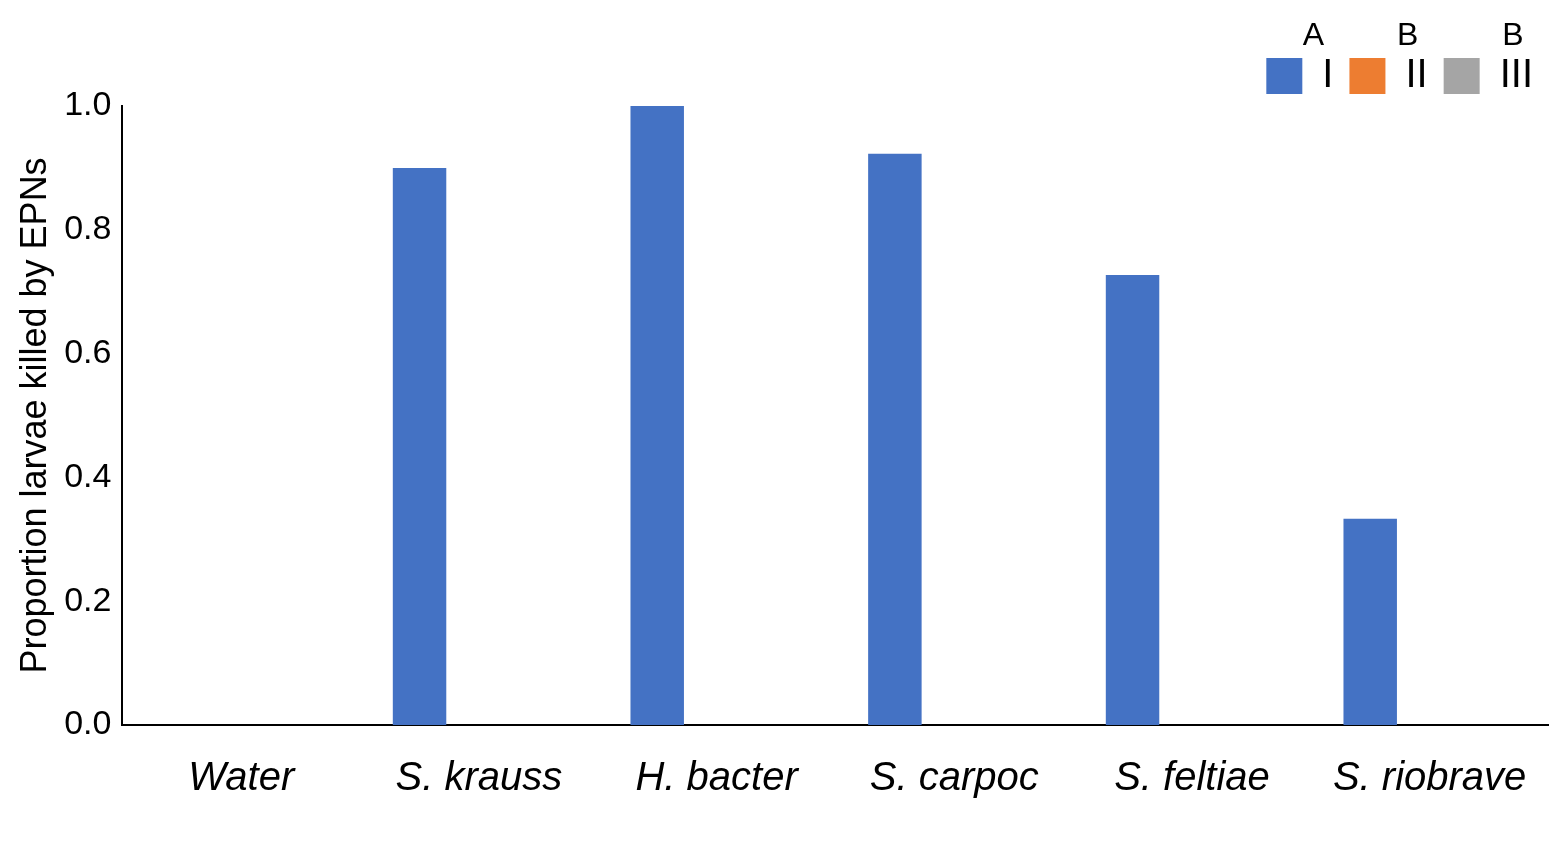 The width and height of the screenshot is (1557, 843). What do you see at coordinates (1328, 73) in the screenshot?
I see `legend-label: I` at bounding box center [1328, 73].